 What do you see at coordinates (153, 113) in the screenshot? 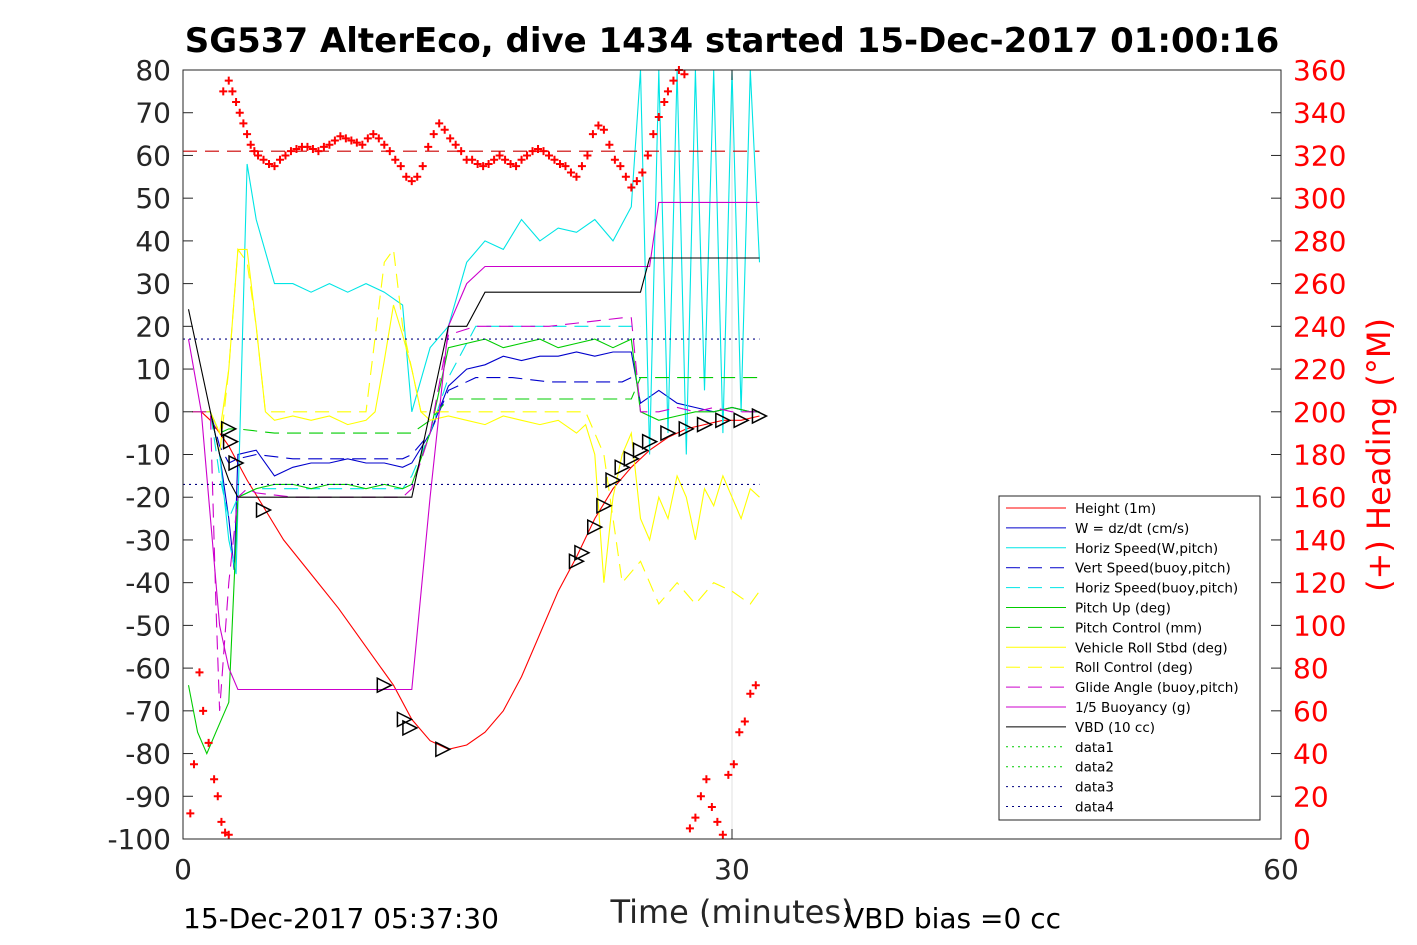
I see `left-tick-label: 70` at bounding box center [153, 113].